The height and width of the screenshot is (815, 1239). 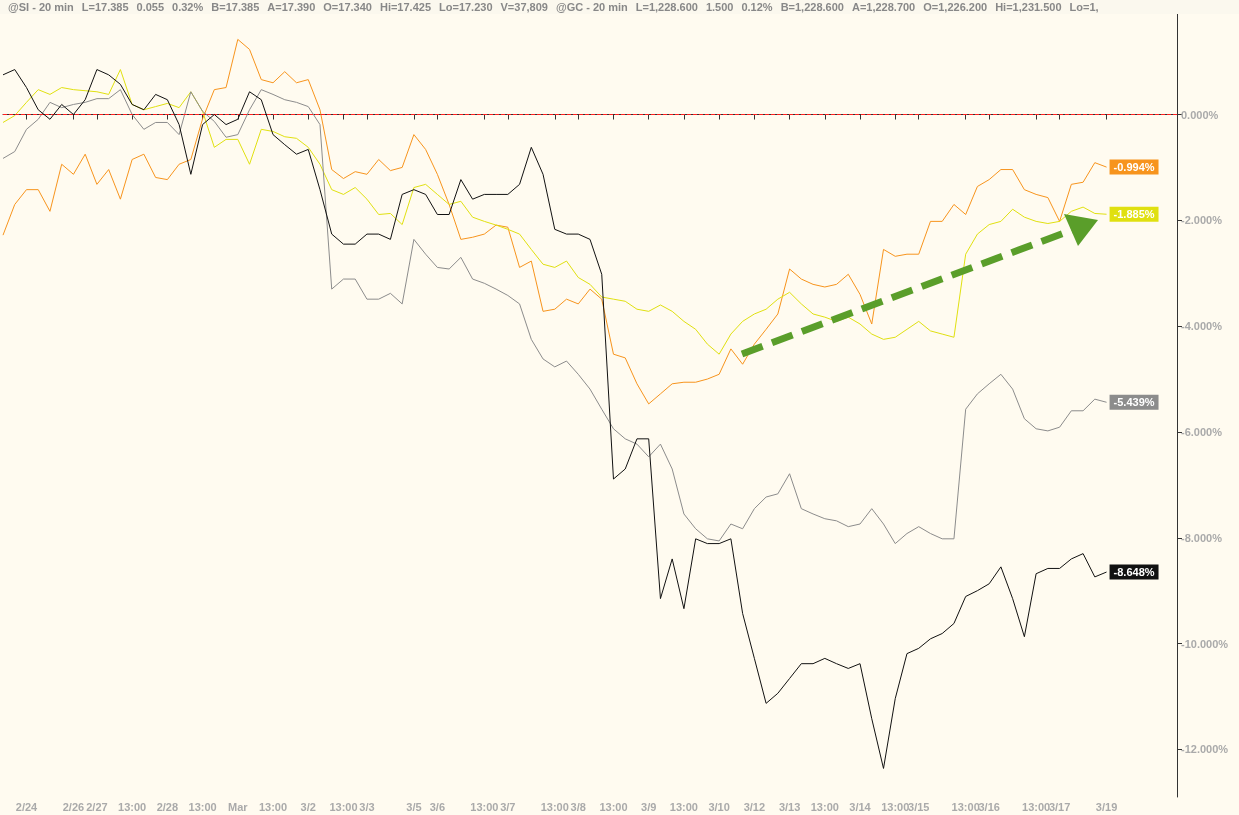 What do you see at coordinates (73, 806) in the screenshot?
I see `x-tick-label: 2/26` at bounding box center [73, 806].